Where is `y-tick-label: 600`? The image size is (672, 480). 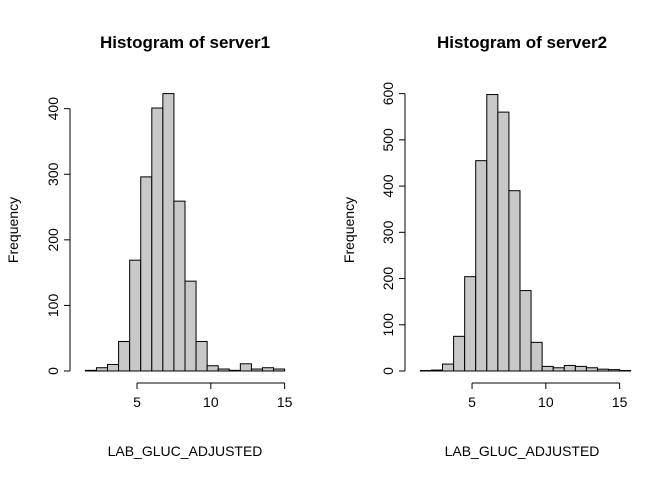 y-tick-label: 600 is located at coordinates (388, 94).